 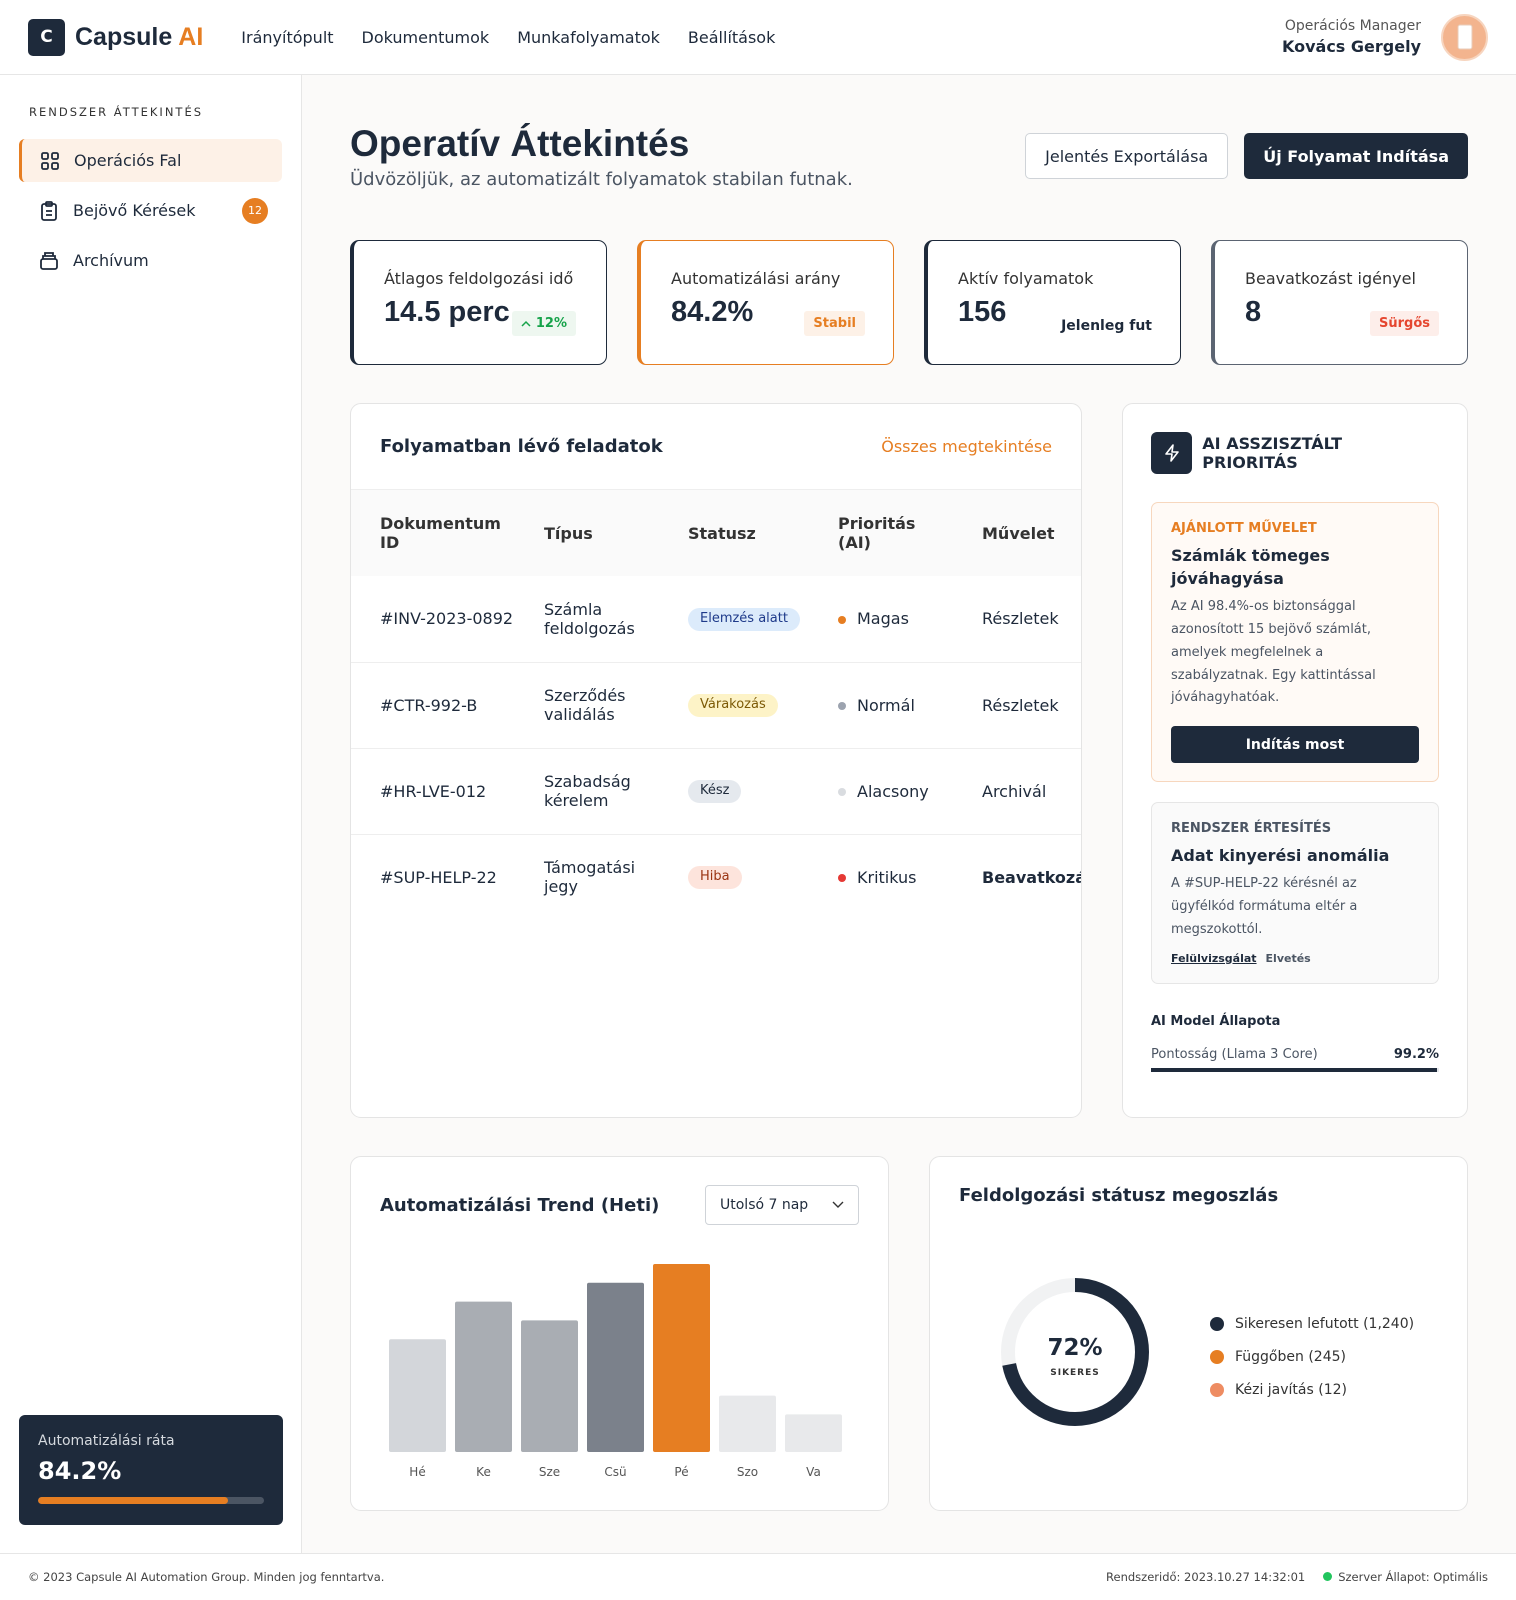 I want to click on legend-item: Függőben (245), so click(x=1312, y=1356).